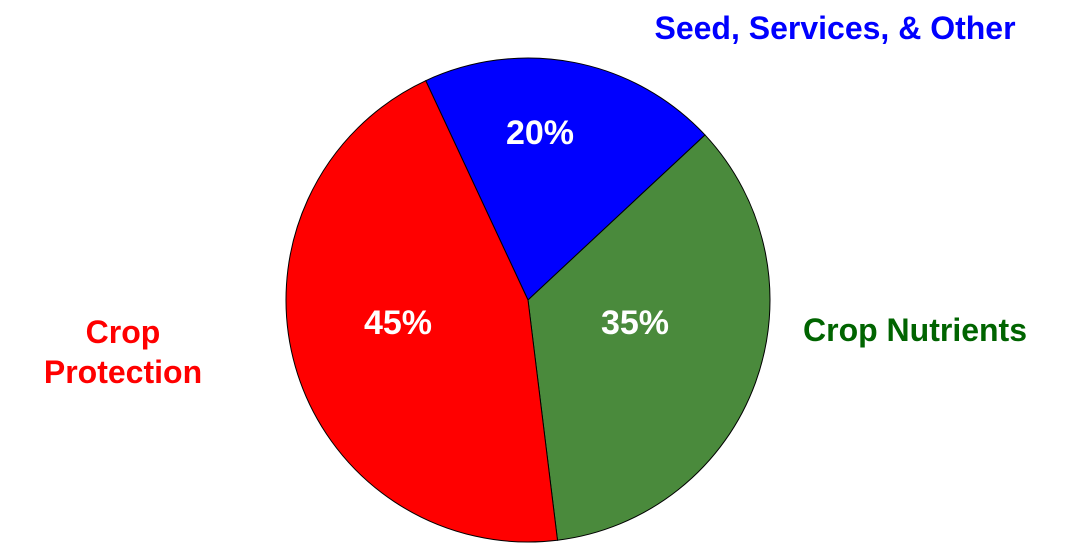 Image resolution: width=1084 pixels, height=543 pixels. Describe the element at coordinates (565, 179) in the screenshot. I see `pie-slice` at that location.